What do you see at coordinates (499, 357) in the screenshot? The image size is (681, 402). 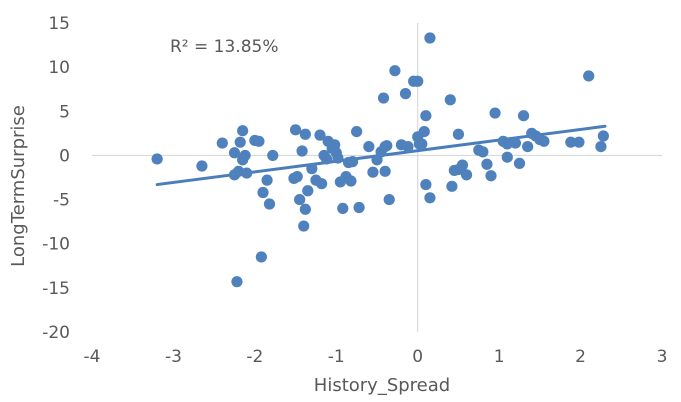 I see `x-tick-label: 1` at bounding box center [499, 357].